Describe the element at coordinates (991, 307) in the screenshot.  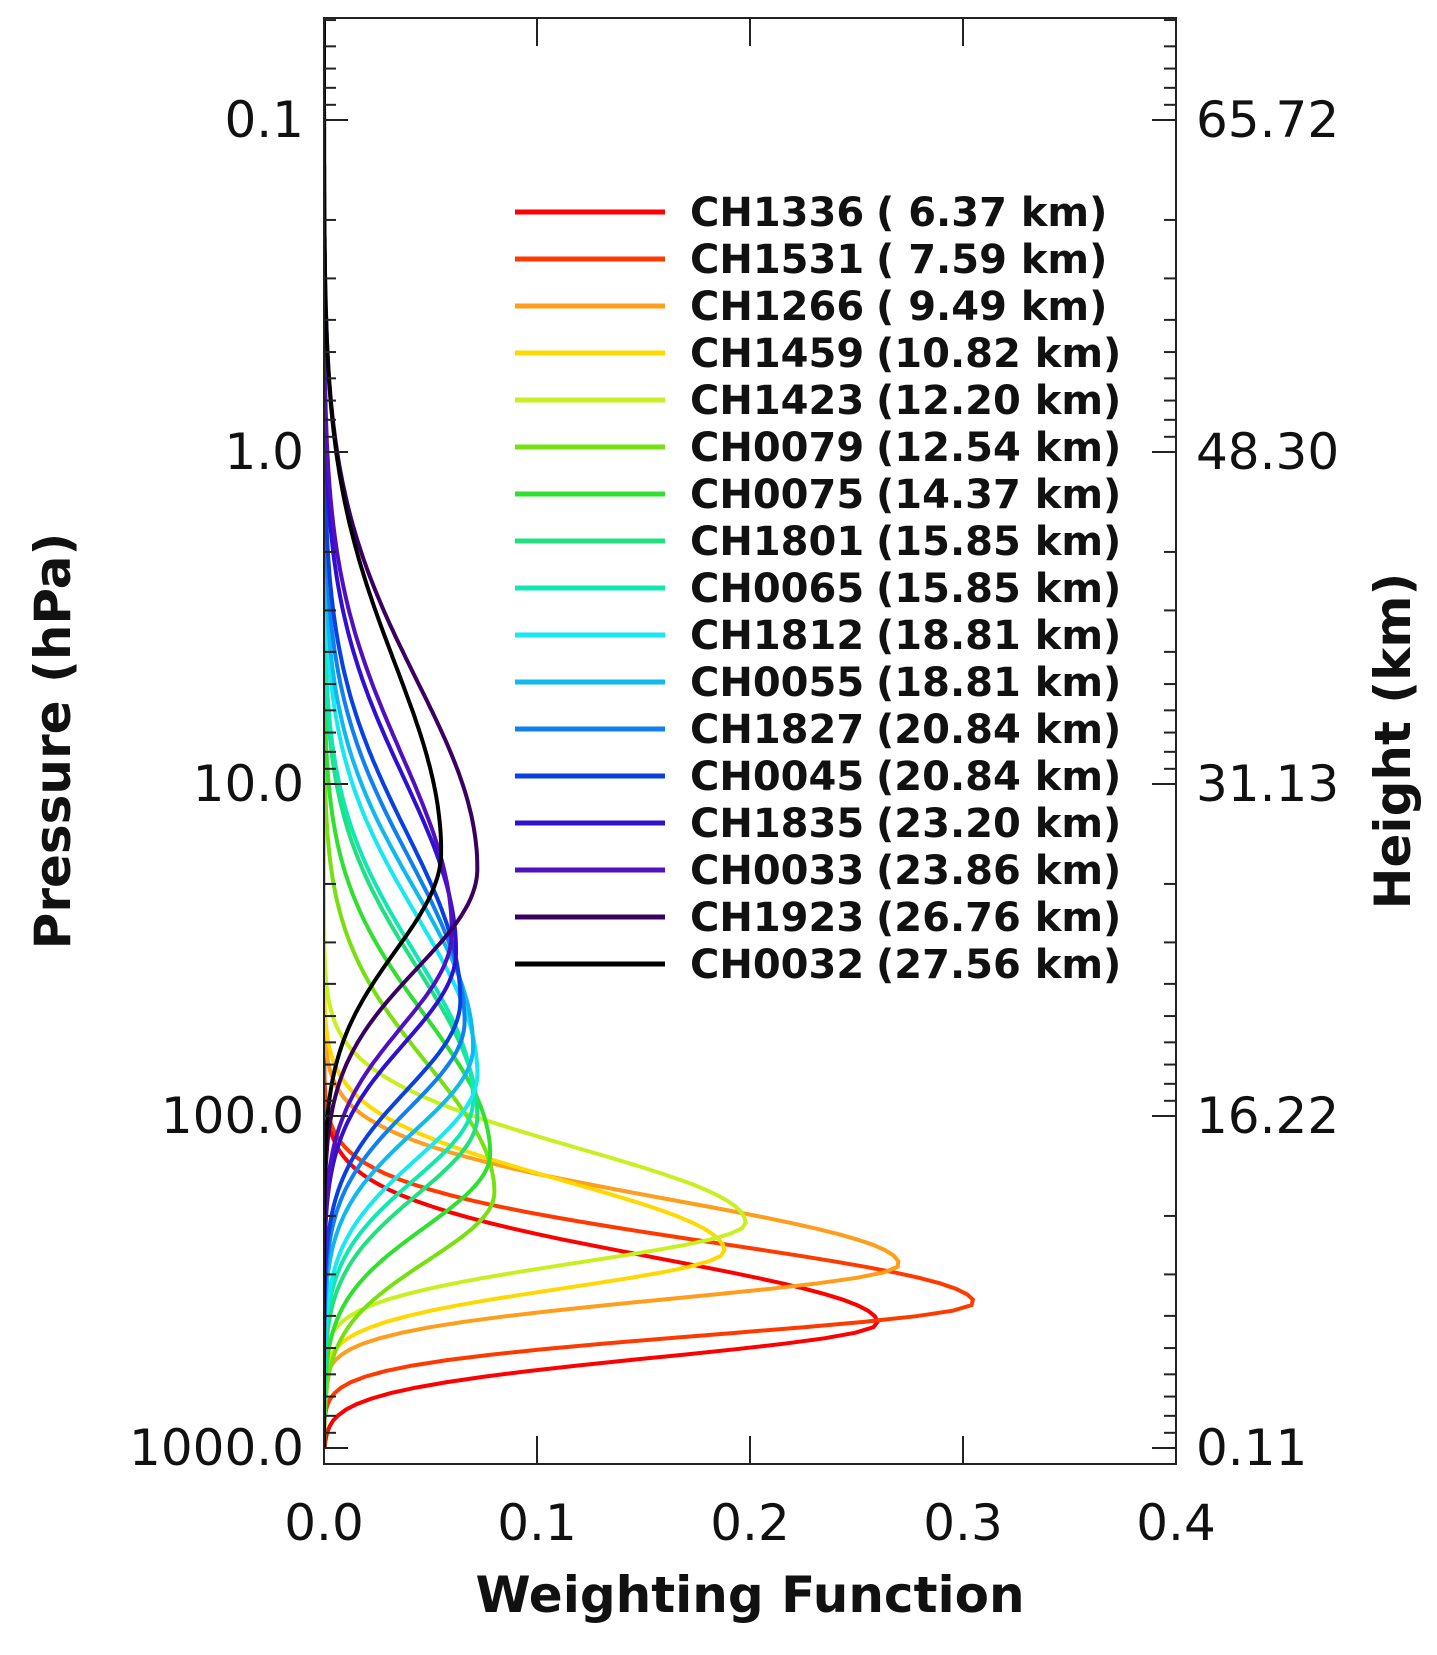
I see `legend-label-height: ( 9.49 km)` at that location.